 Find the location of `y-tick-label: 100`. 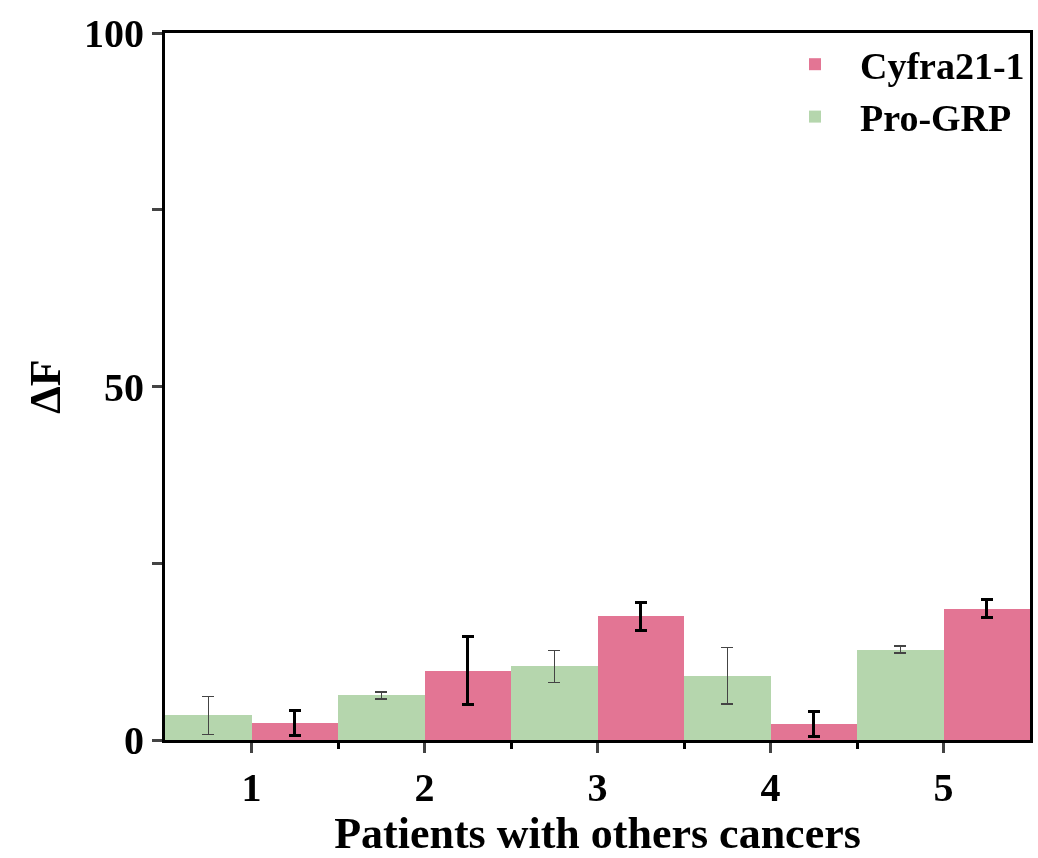

y-tick-label: 100 is located at coordinates (114, 33).